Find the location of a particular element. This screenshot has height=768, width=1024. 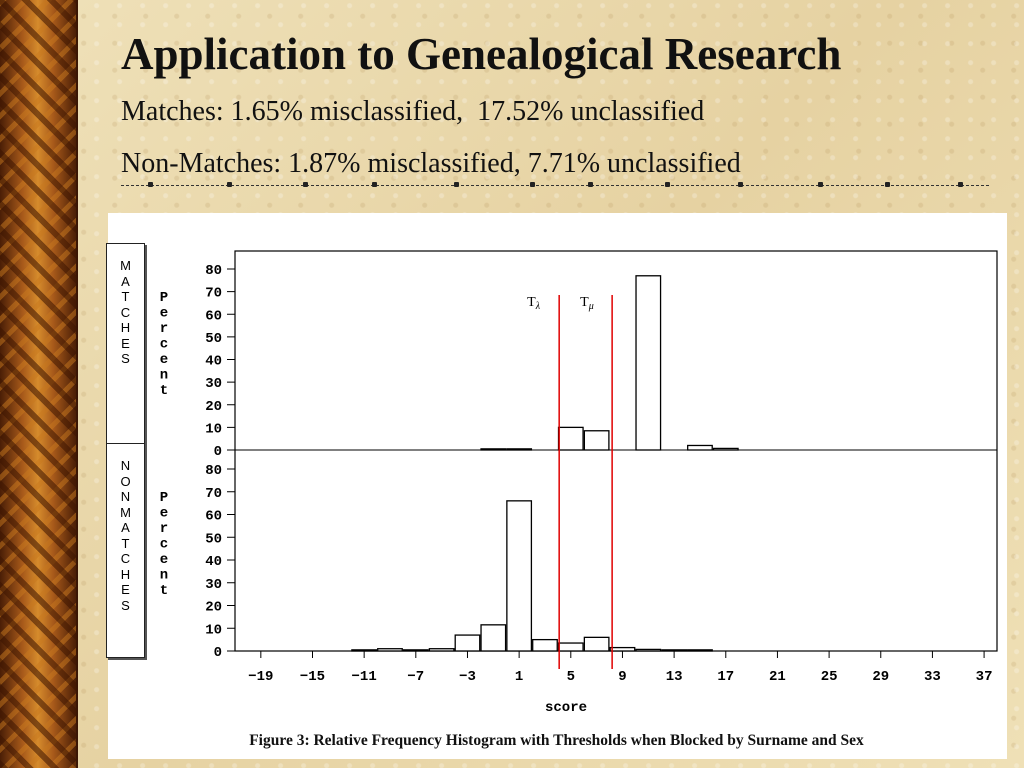

threshold-label: Tμ is located at coordinates (587, 303).